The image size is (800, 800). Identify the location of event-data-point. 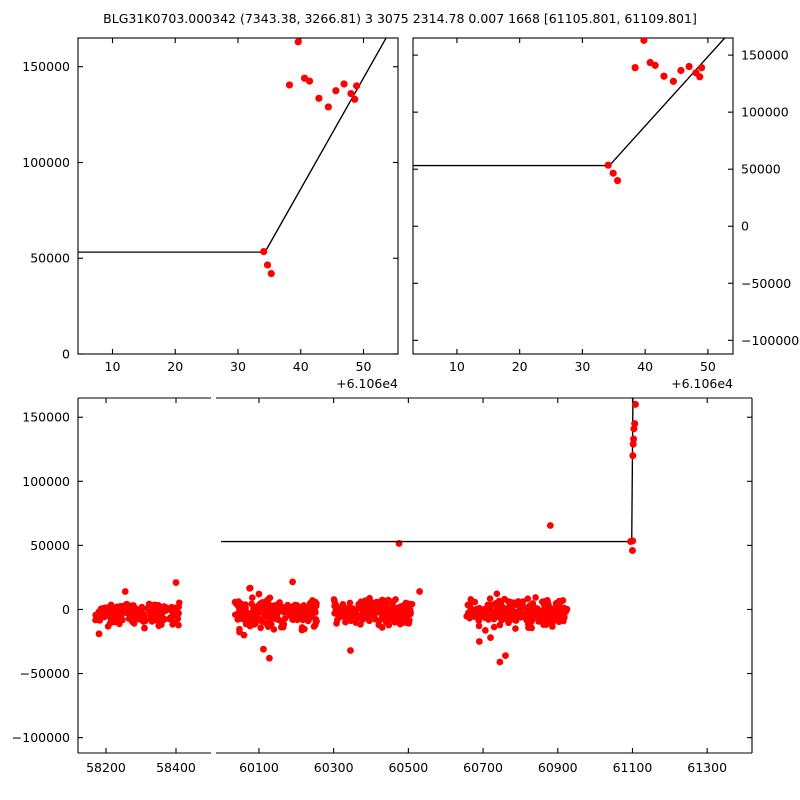
(633, 456).